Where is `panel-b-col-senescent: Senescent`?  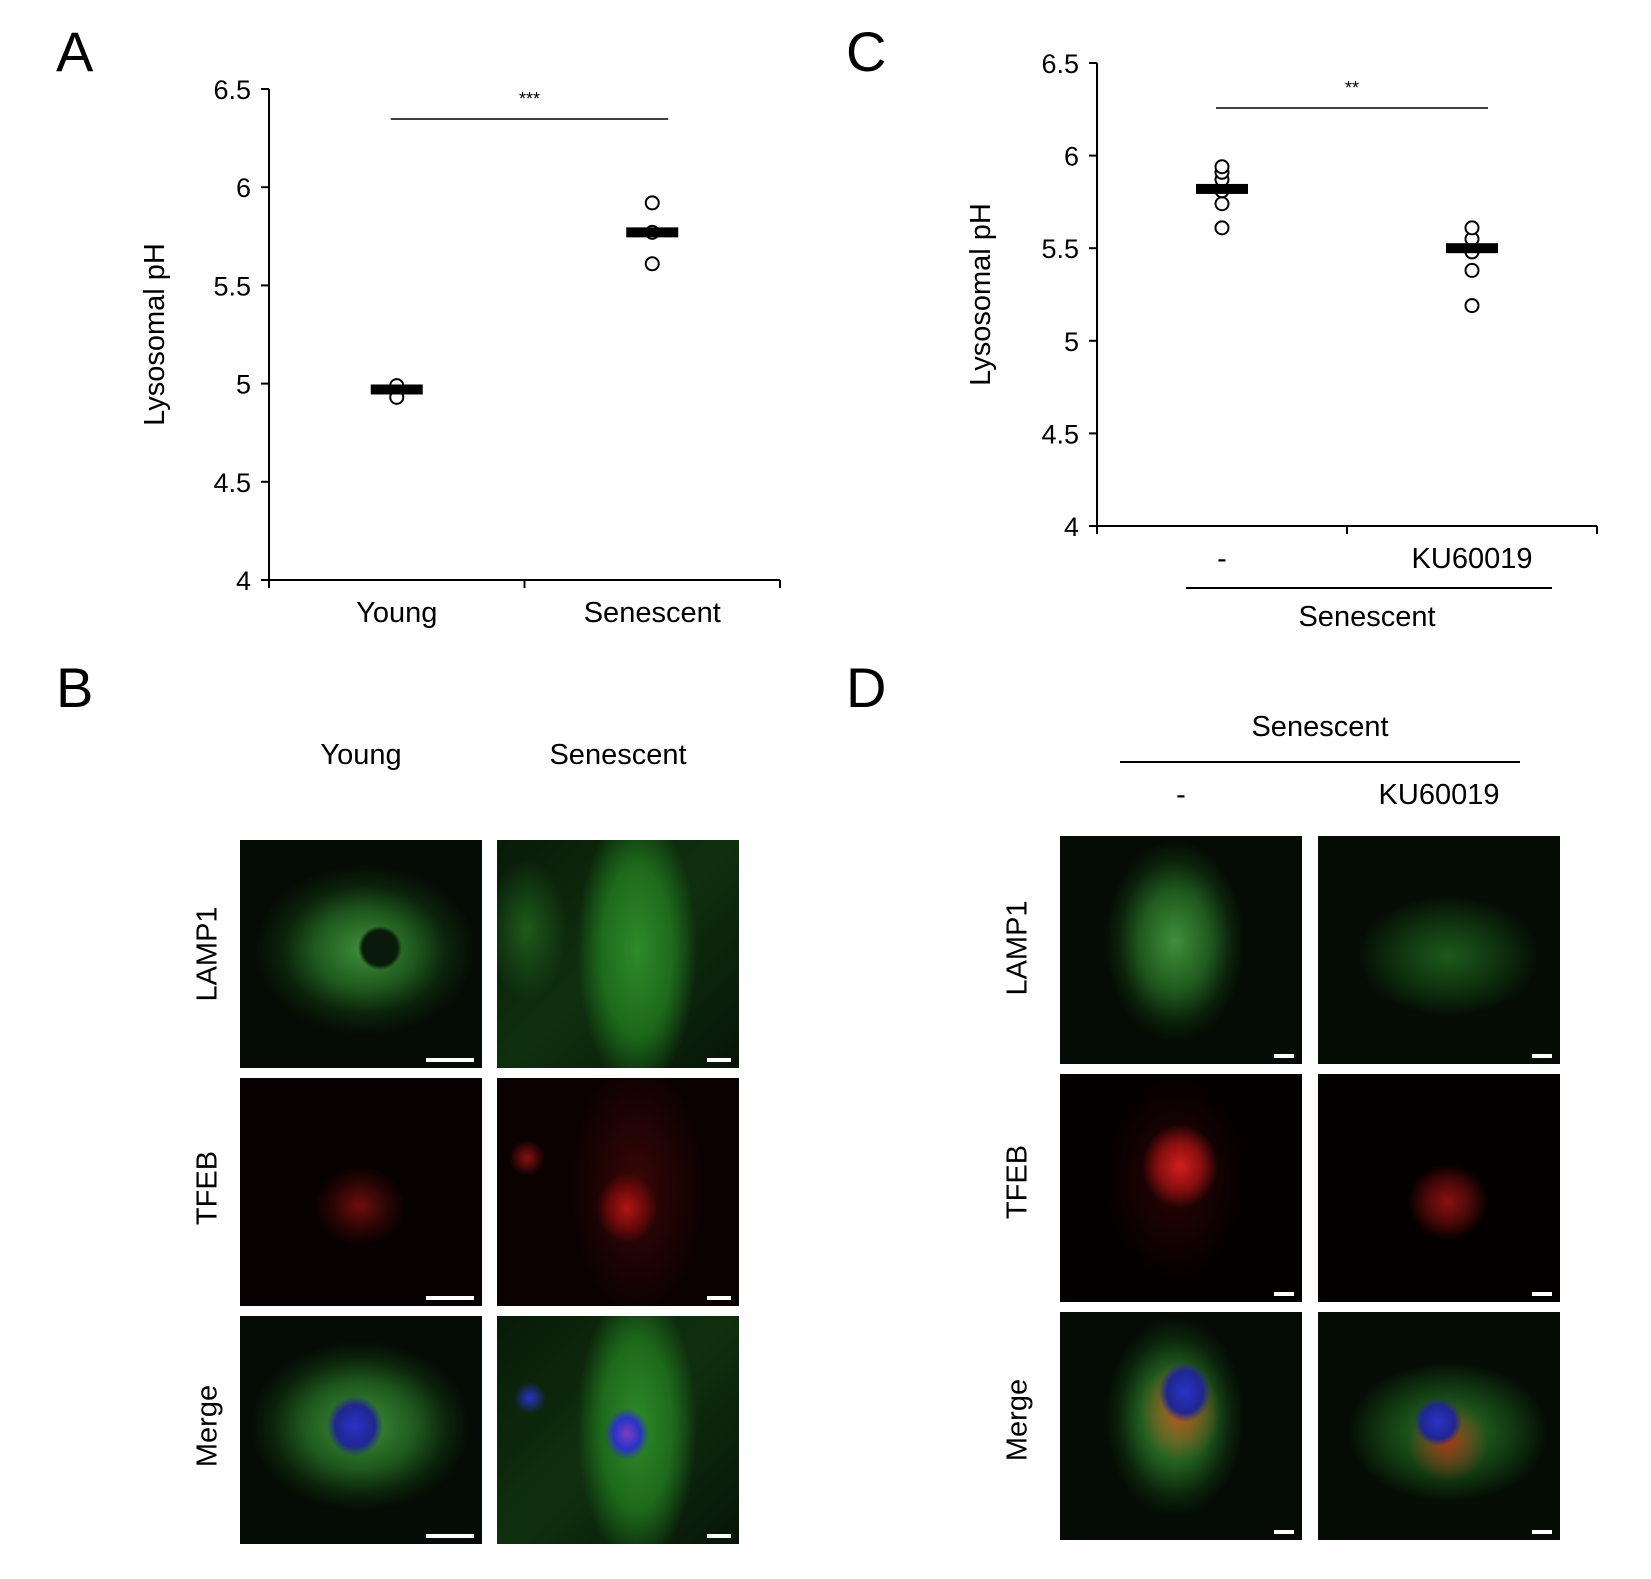 panel-b-col-senescent: Senescent is located at coordinates (618, 755).